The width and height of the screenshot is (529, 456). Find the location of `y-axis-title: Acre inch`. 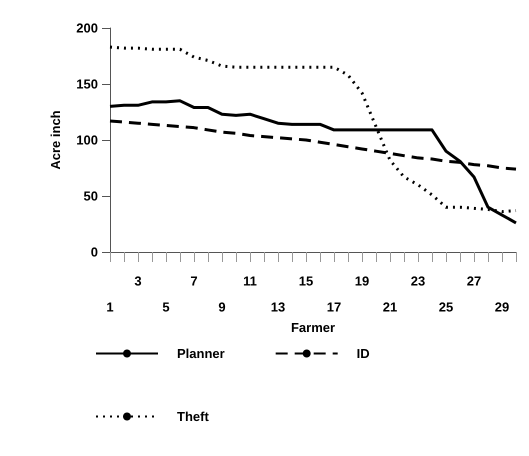

y-axis-title: Acre inch is located at coordinates (55, 140).